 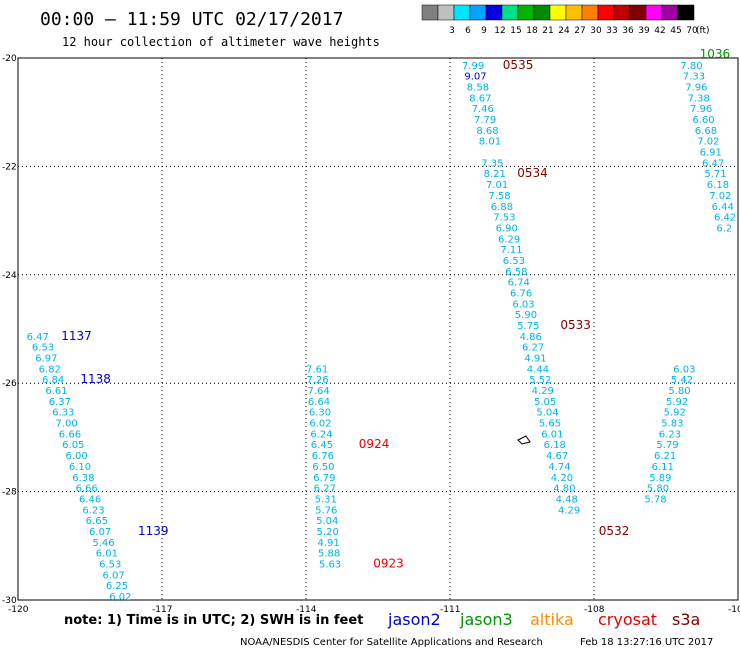 What do you see at coordinates (672, 424) in the screenshot?
I see `wave-height-point: 5.83` at bounding box center [672, 424].